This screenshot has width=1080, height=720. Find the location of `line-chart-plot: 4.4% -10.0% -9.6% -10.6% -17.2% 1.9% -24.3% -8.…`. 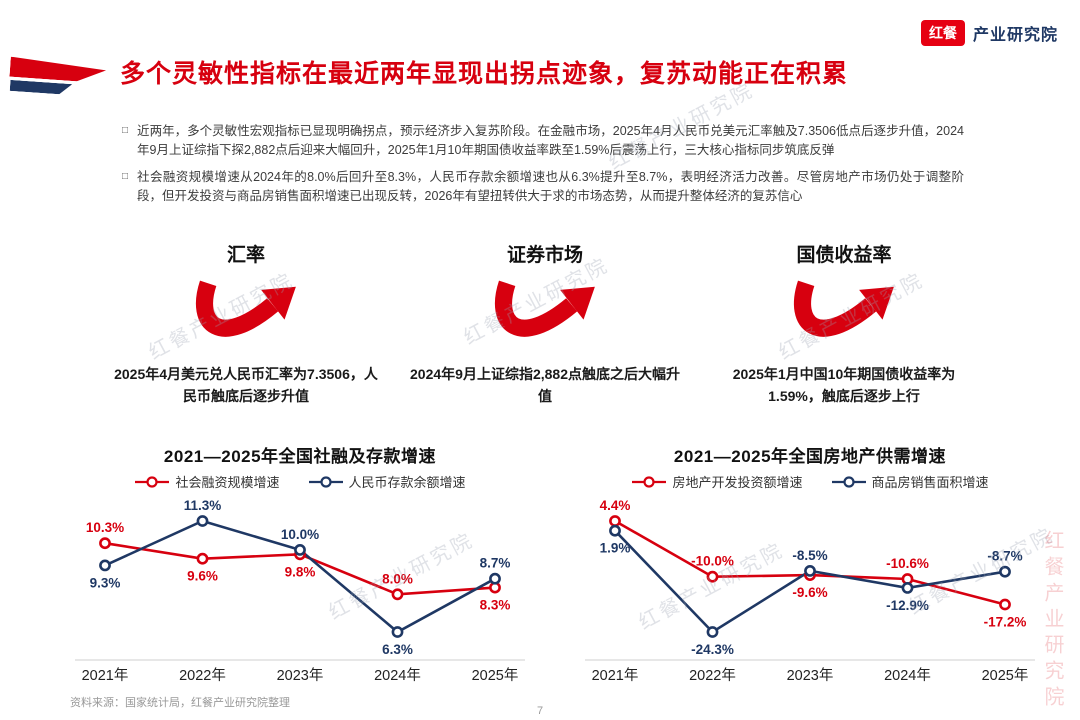

line-chart-plot: 4.4% -10.0% -9.6% -10.6% -17.2% 1.9% -24.3% -8.… is located at coordinates (810, 593).